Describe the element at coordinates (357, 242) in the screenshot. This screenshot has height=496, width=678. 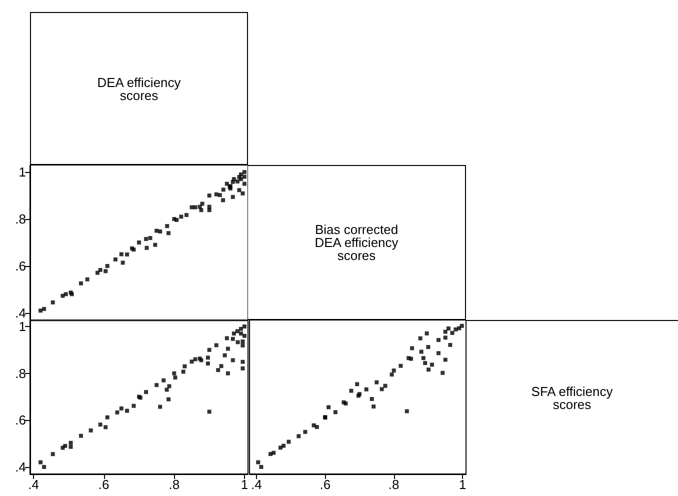
I see `text: Bias corrected DEA efficiency scores` at that location.